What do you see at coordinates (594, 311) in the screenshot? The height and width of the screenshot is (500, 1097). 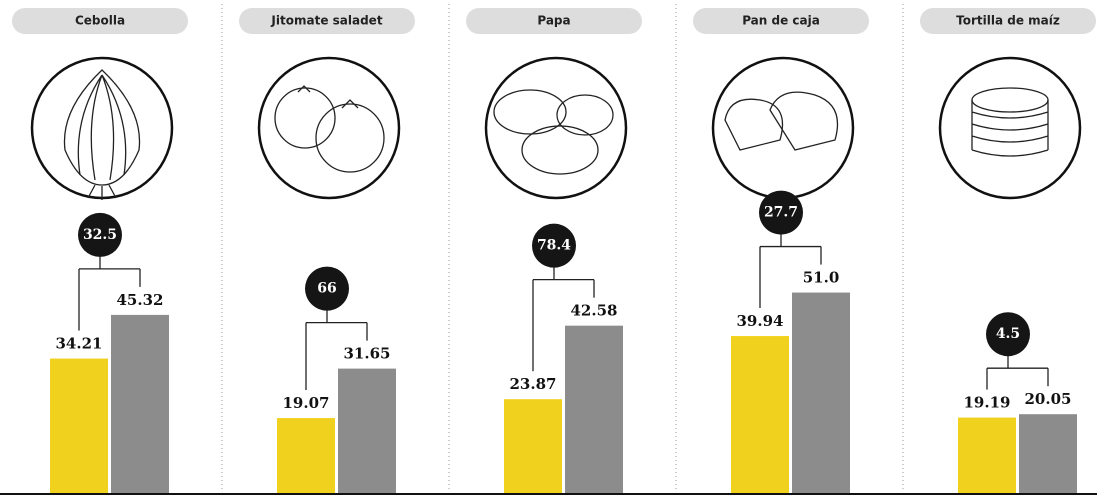 I see `value-label: 42.58` at bounding box center [594, 311].